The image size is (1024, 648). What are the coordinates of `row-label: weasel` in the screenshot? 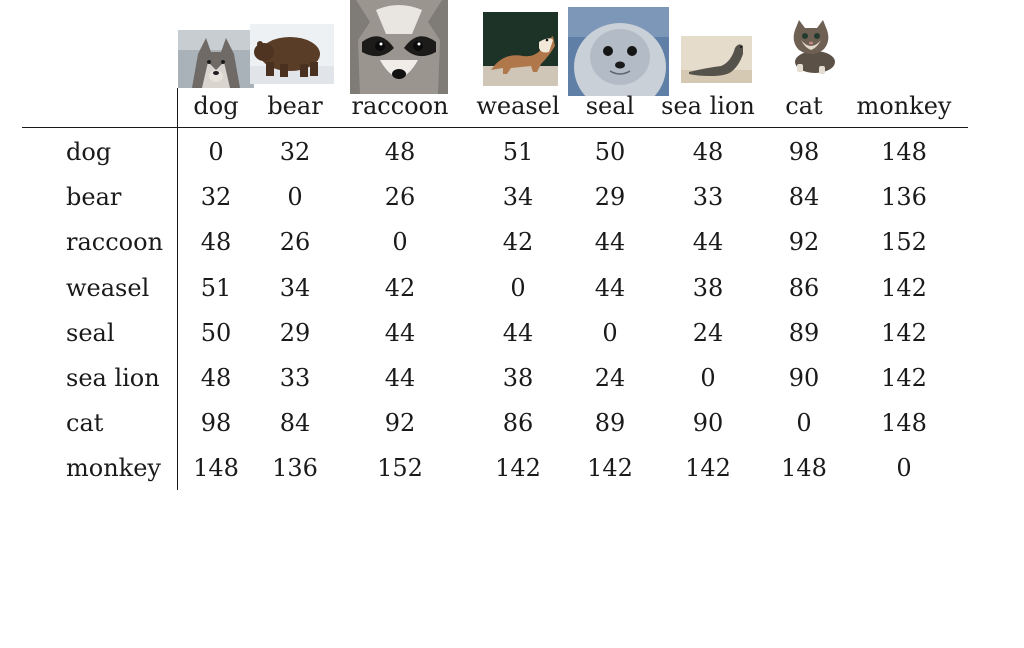 It's located at (108, 288).